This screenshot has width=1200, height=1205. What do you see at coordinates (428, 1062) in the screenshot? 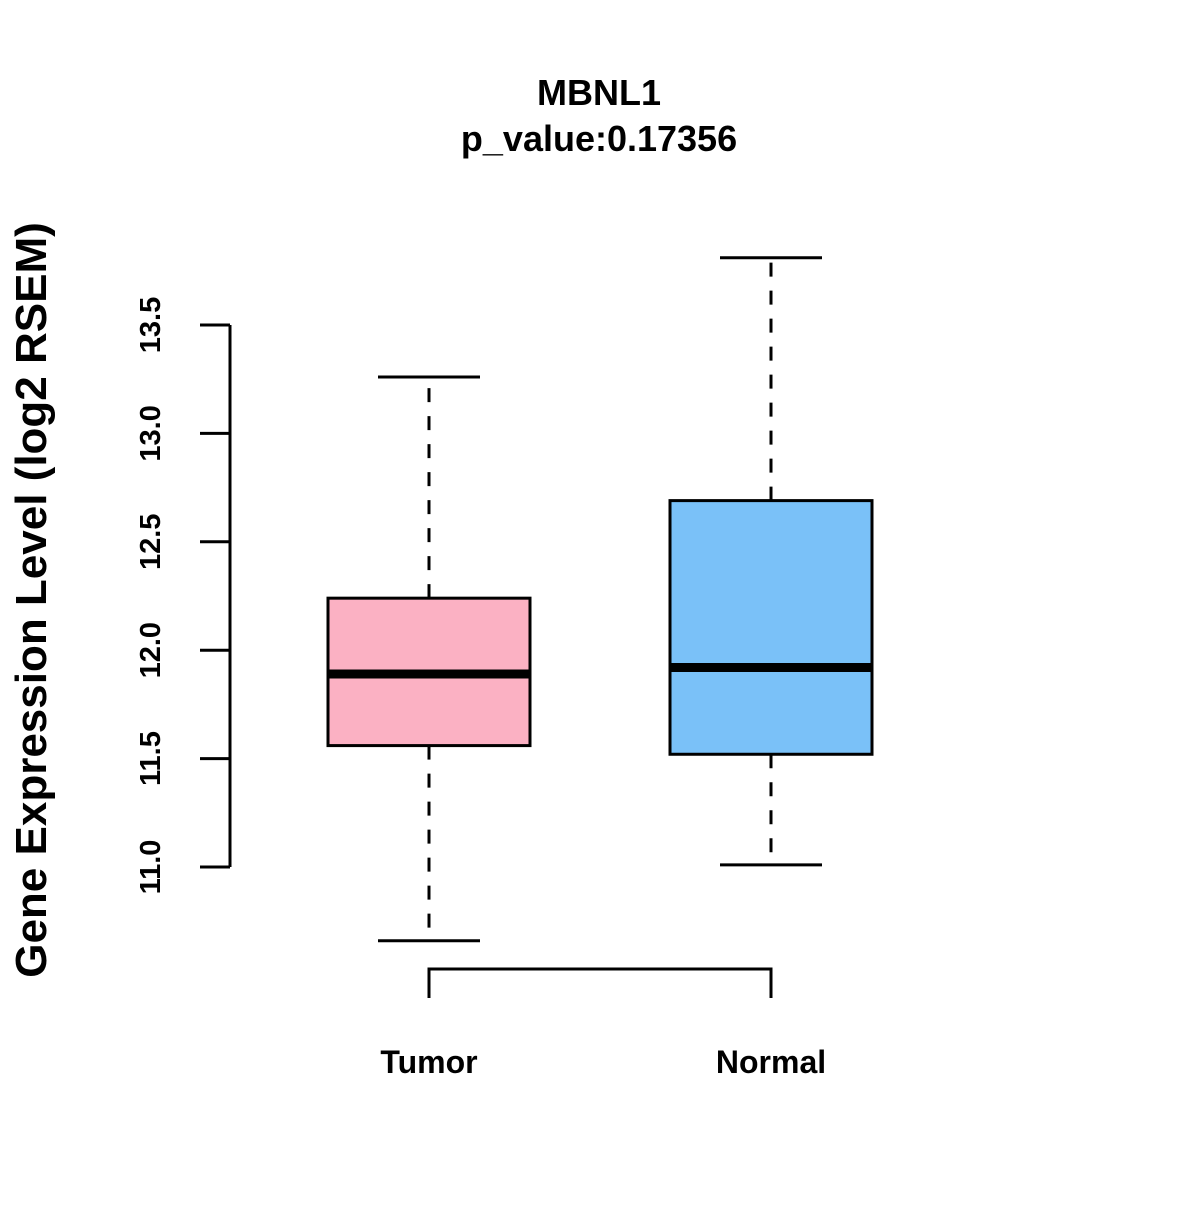
I see `x-category-label: Tumor` at bounding box center [428, 1062].